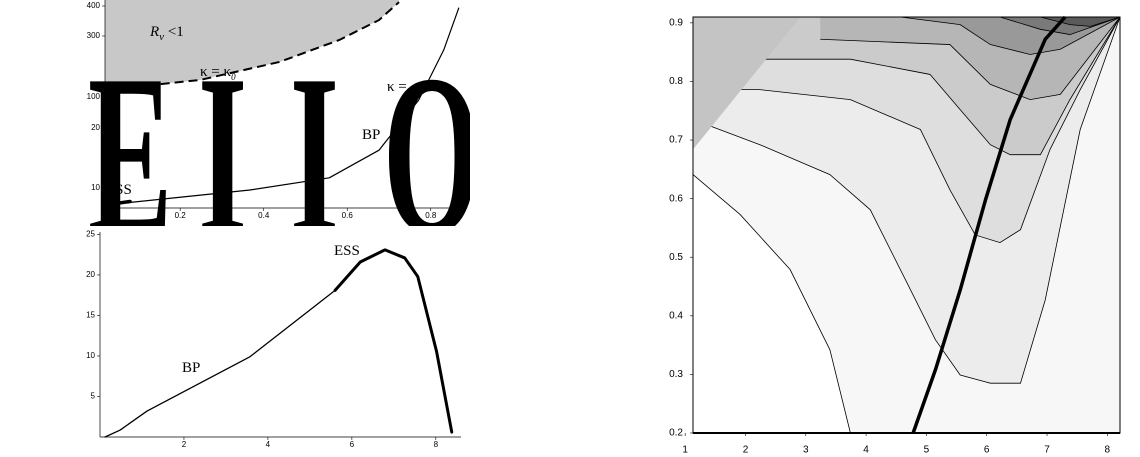 This screenshot has width=1140, height=457. Describe the element at coordinates (371, 135) in the screenshot. I see `bp-label: BP` at that location.